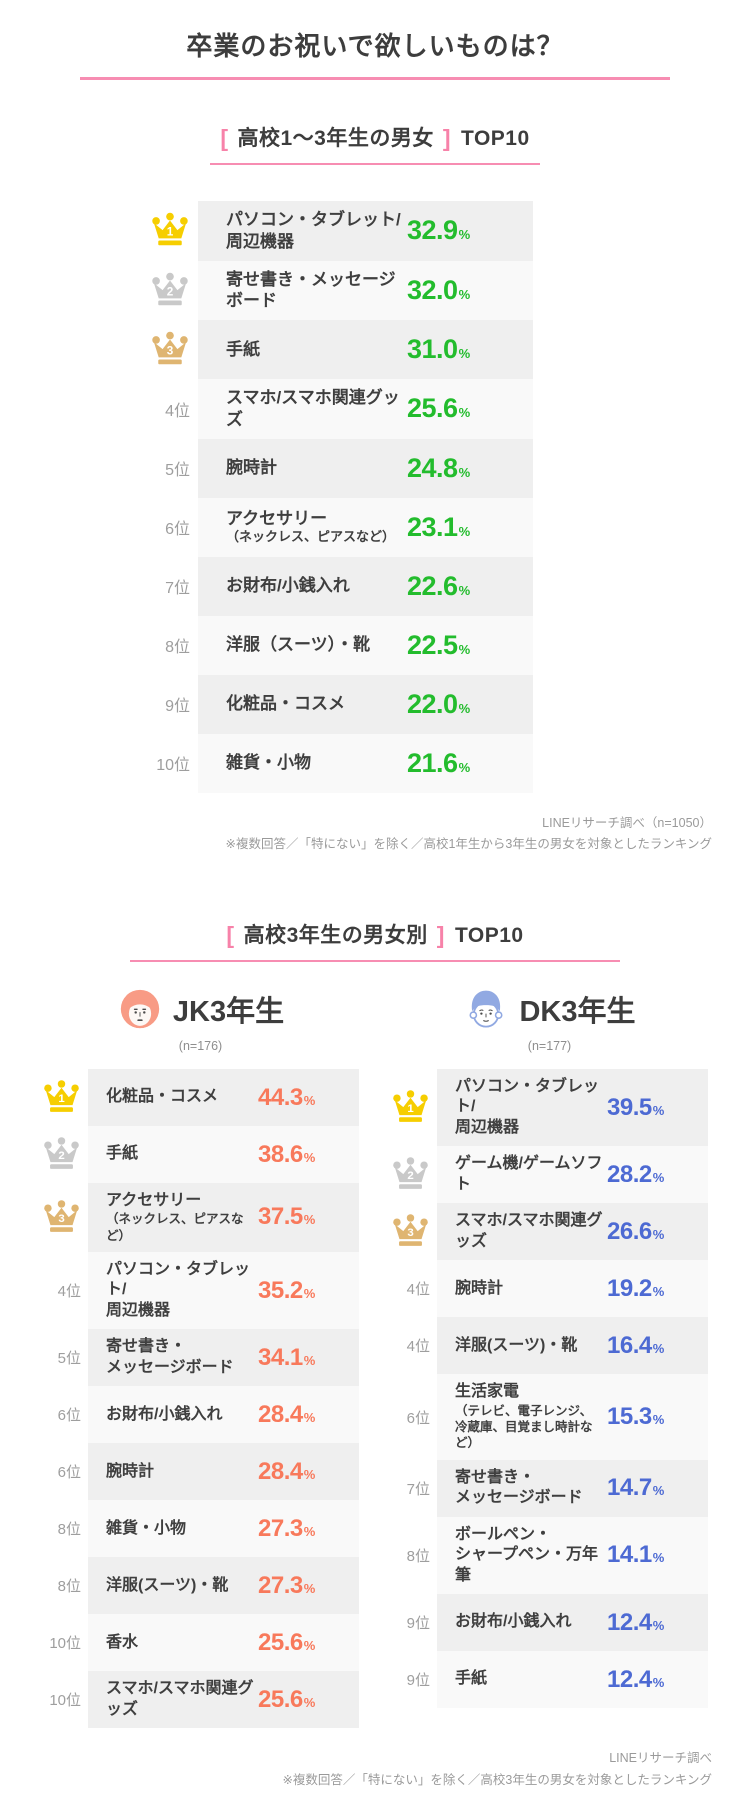 Image resolution: width=750 pixels, height=1819 pixels. What do you see at coordinates (636, 1555) in the screenshot?
I see `item-value: 14.1%` at bounding box center [636, 1555].